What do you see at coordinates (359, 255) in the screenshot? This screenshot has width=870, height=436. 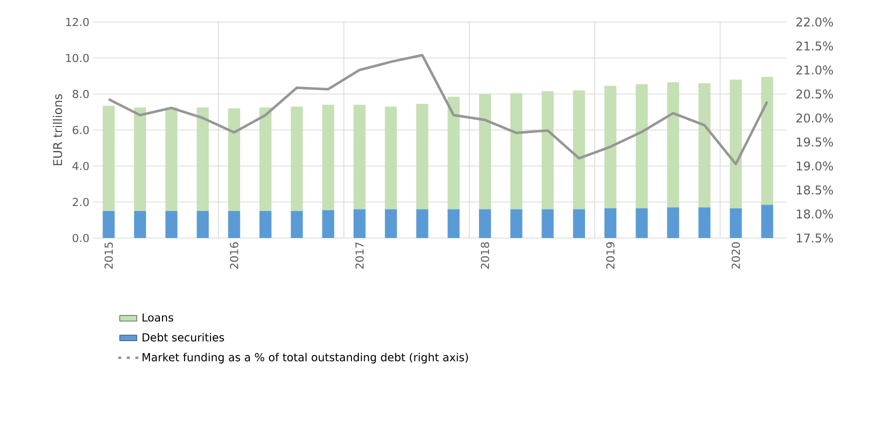 I see `x-tick-label: 2017` at bounding box center [359, 255].